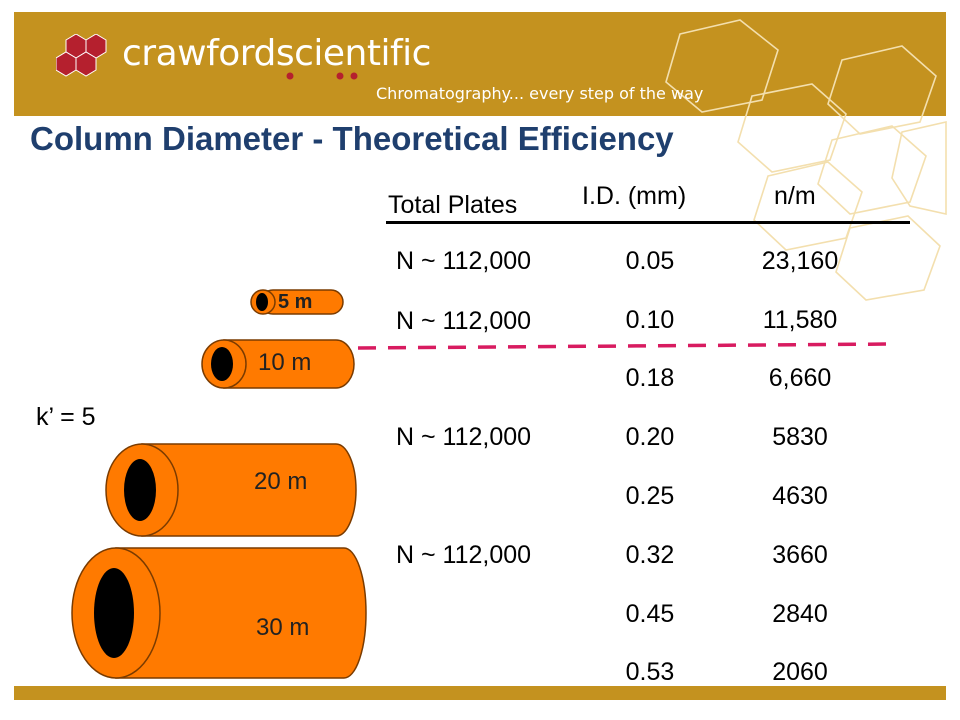 The height and width of the screenshot is (720, 960). What do you see at coordinates (648, 222) in the screenshot?
I see `header-rule` at bounding box center [648, 222].